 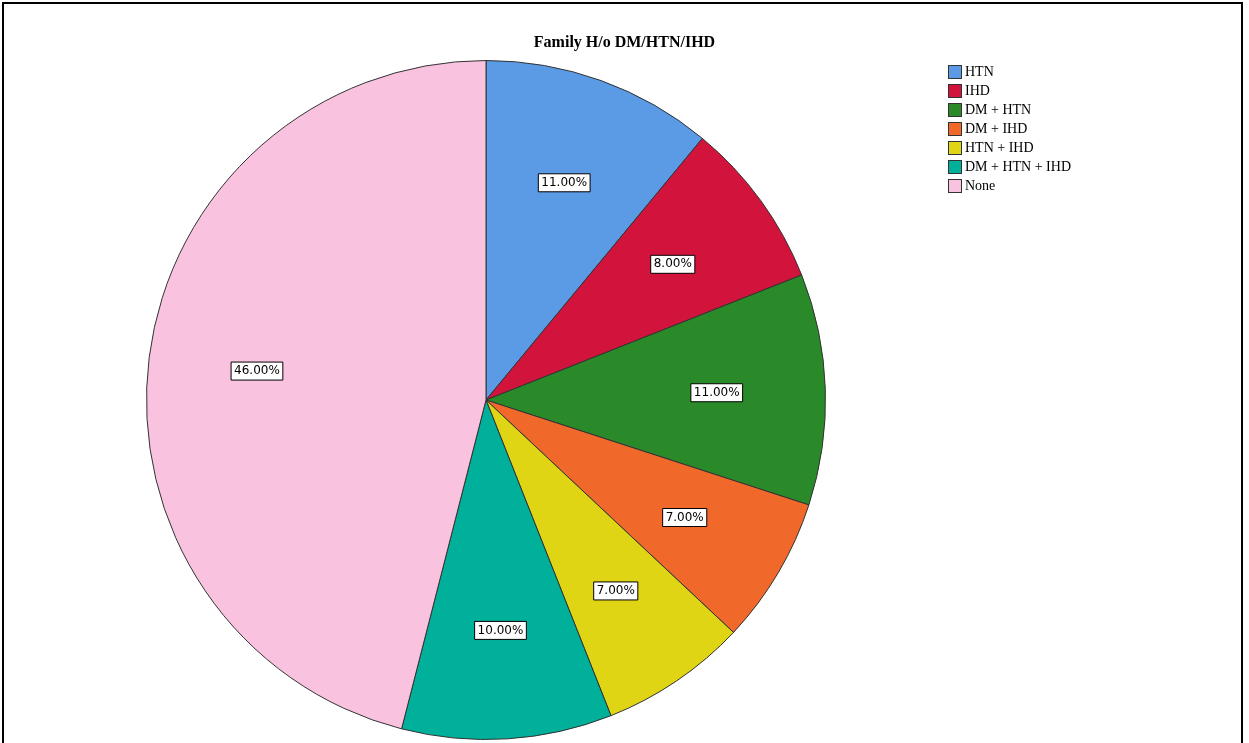 I want to click on legend-label: DM + IHD, so click(x=996, y=128).